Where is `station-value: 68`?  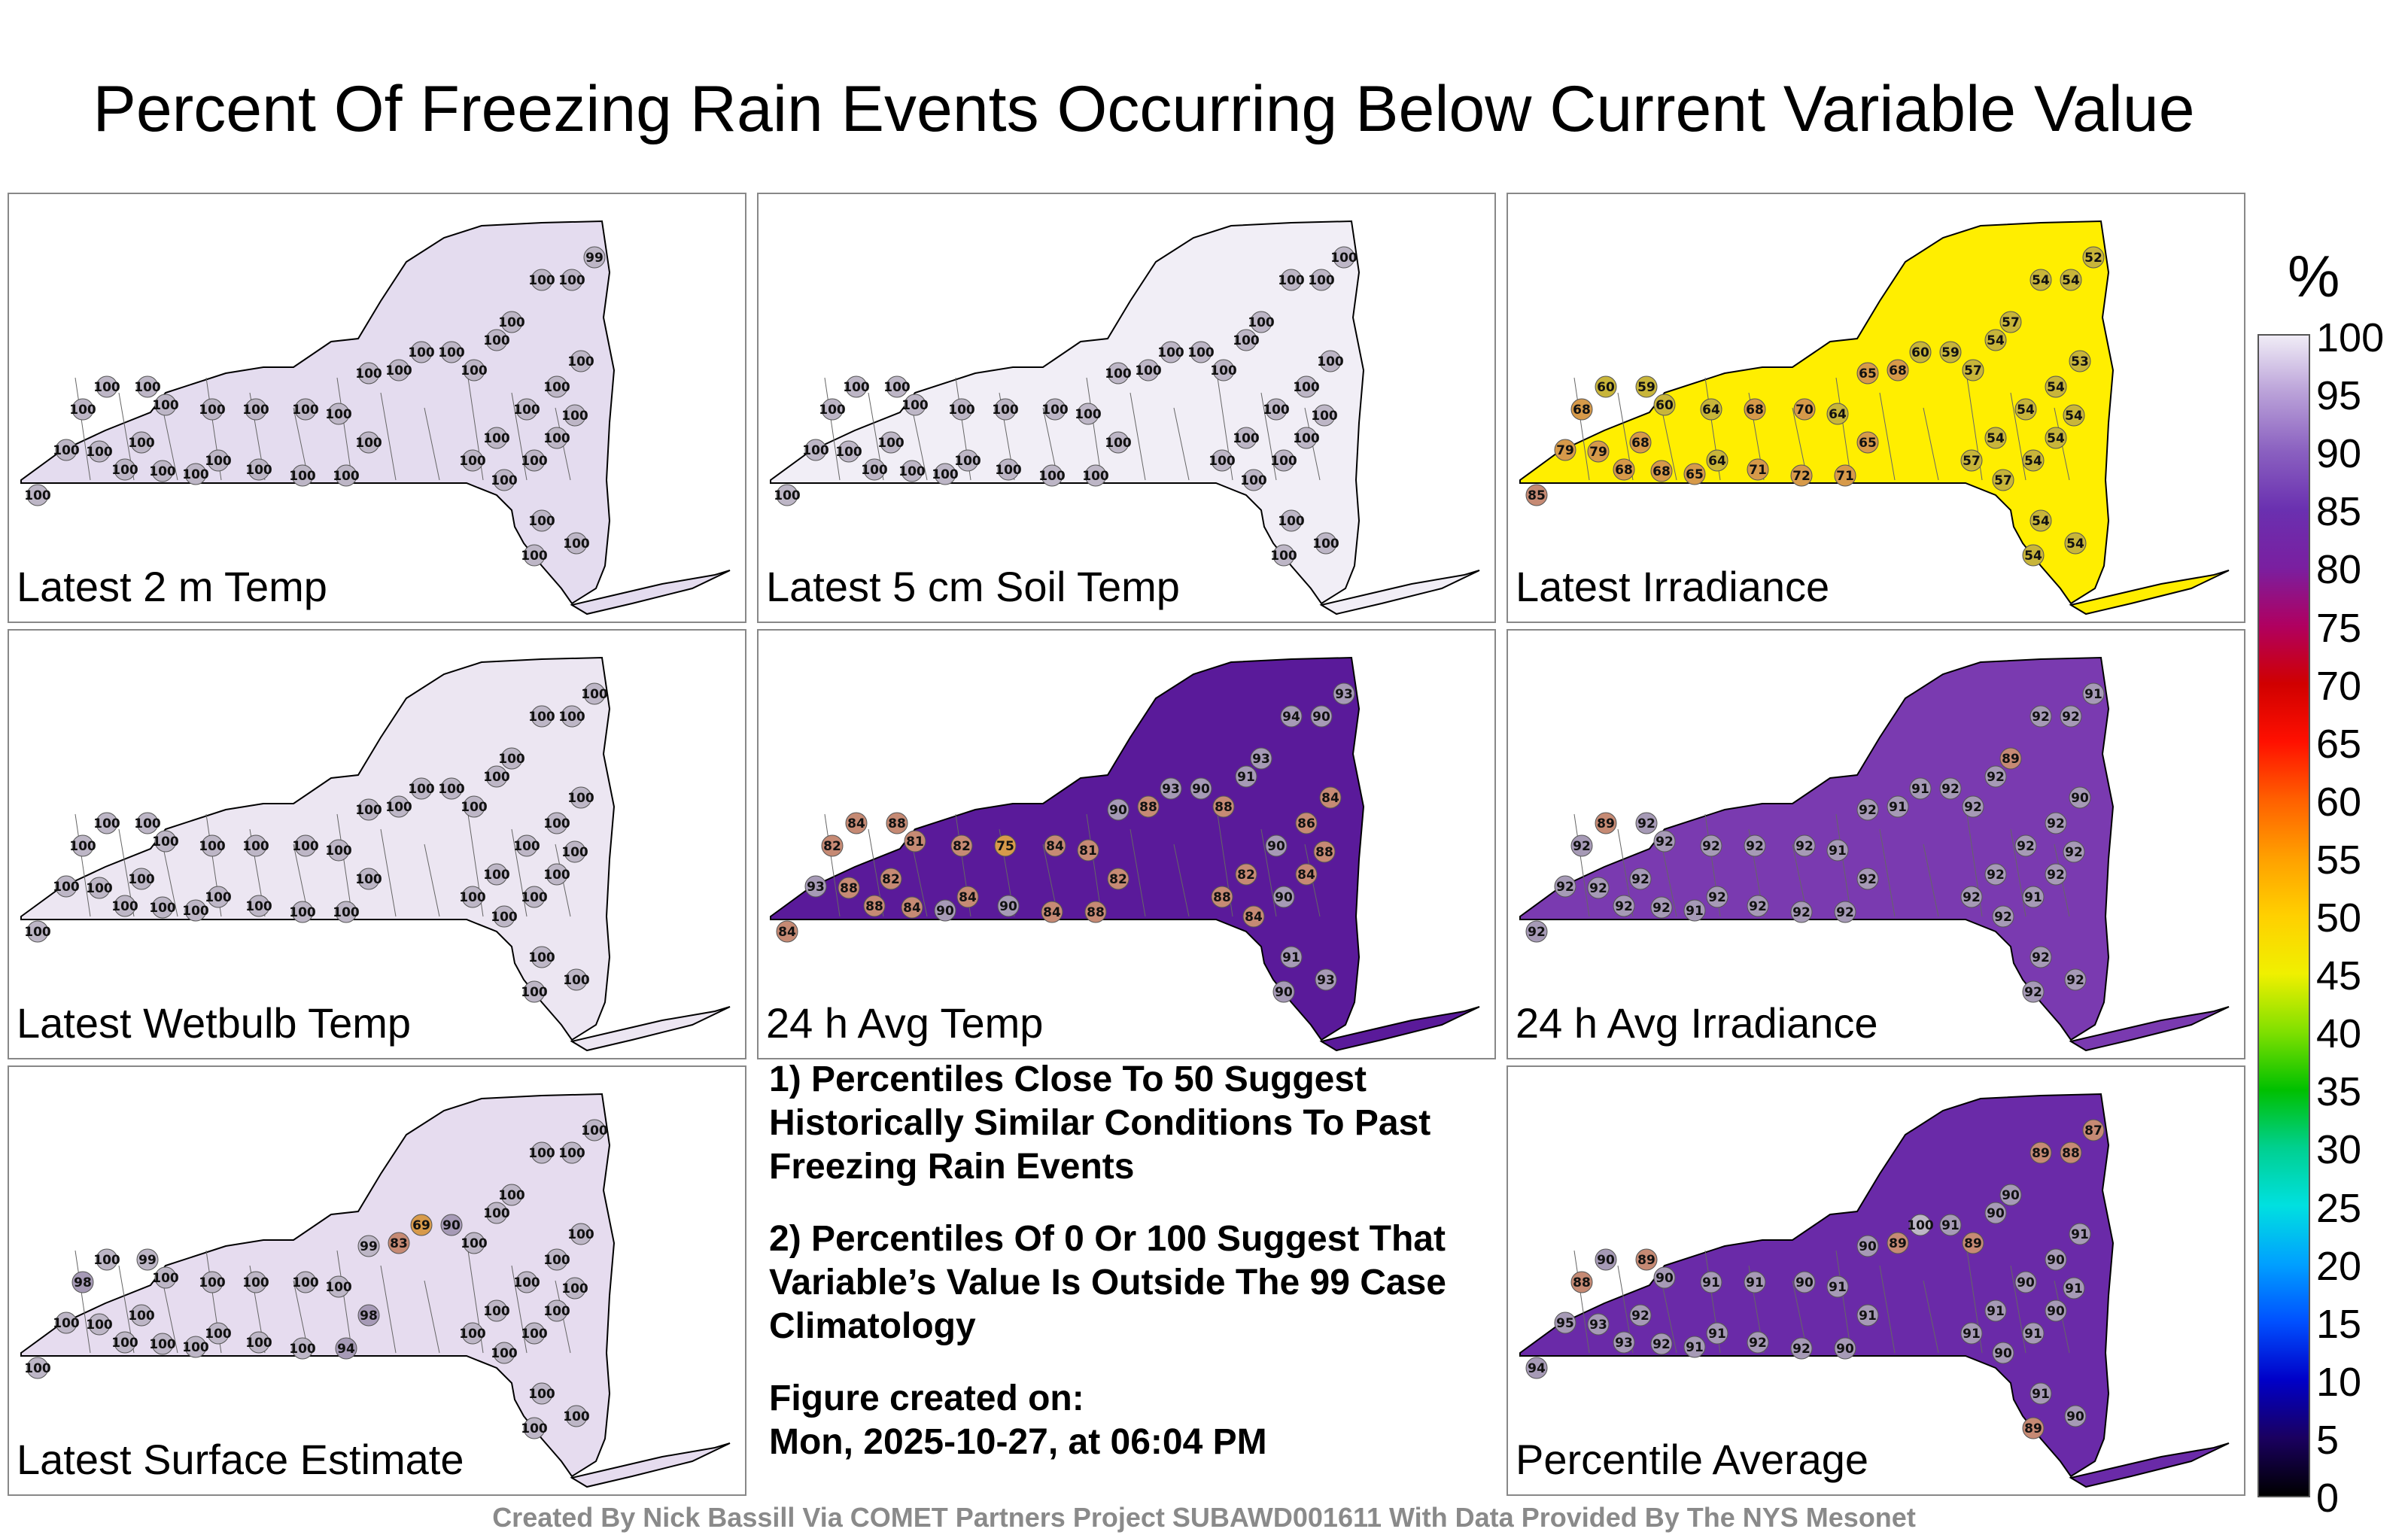 station-value: 68 is located at coordinates (1898, 370).